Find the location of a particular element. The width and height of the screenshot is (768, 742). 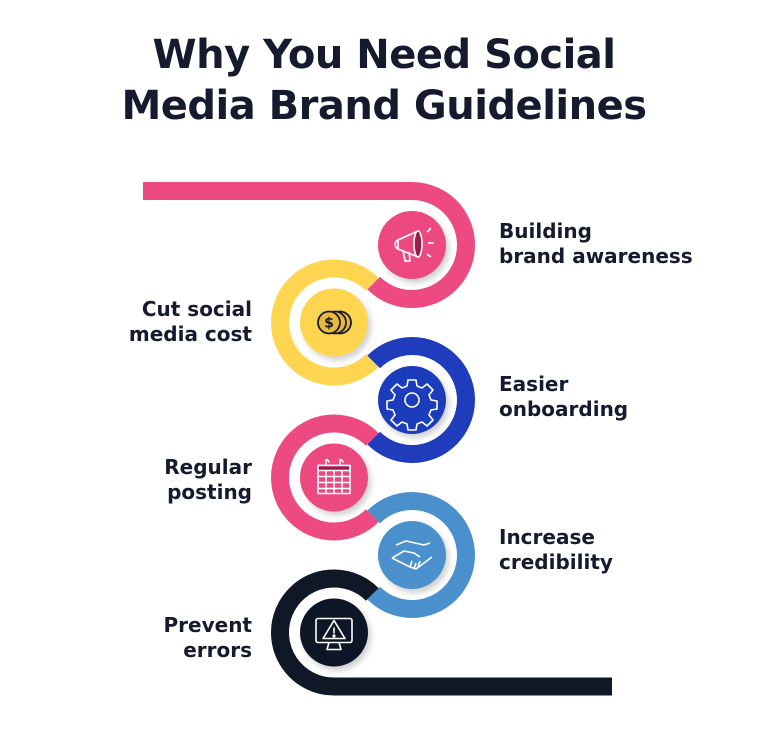

gear-icon is located at coordinates (412, 405).